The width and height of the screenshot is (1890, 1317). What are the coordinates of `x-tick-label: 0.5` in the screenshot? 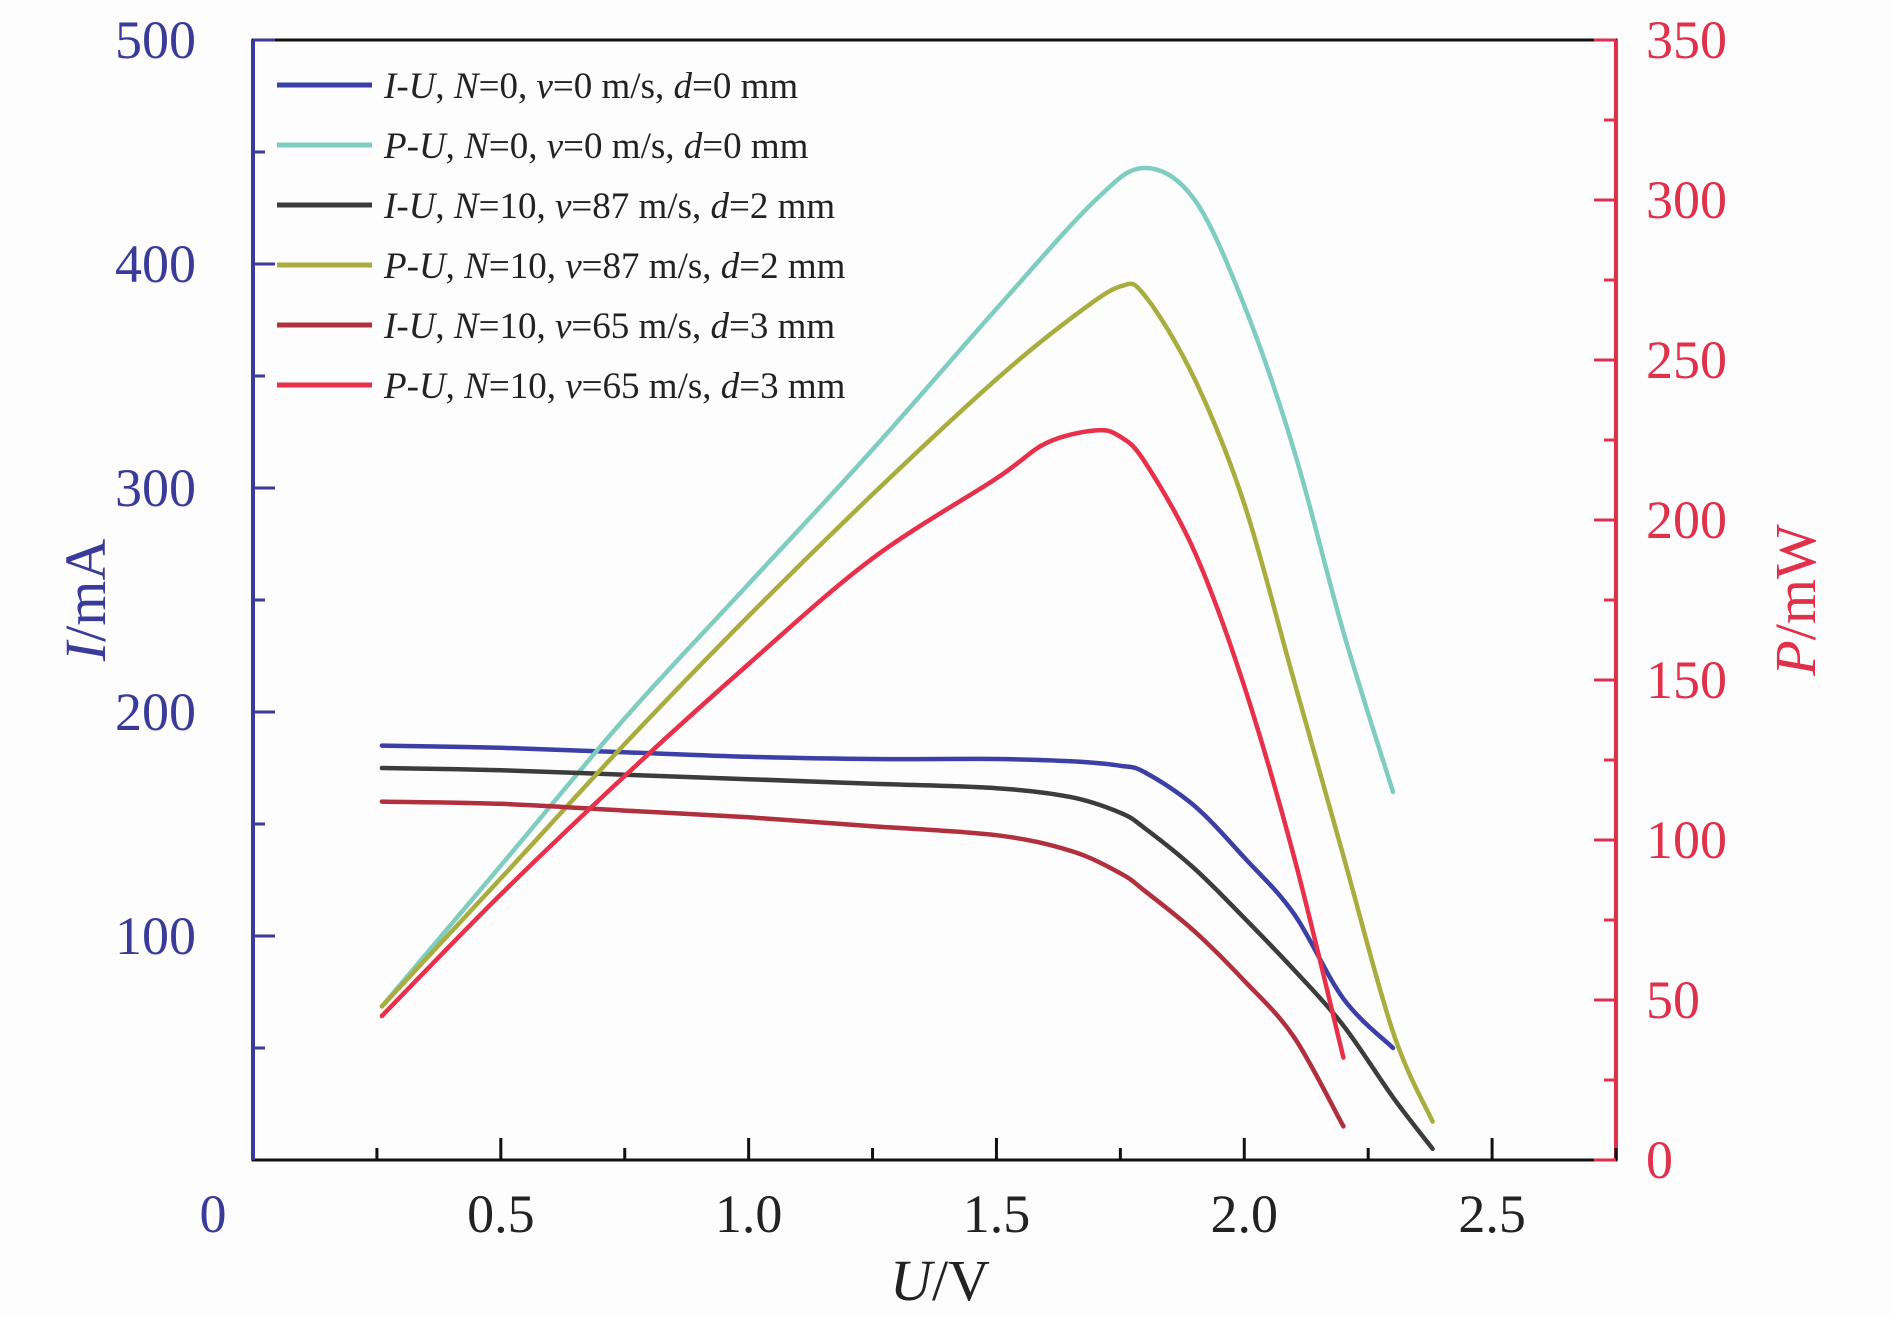 It's located at (501, 1214).